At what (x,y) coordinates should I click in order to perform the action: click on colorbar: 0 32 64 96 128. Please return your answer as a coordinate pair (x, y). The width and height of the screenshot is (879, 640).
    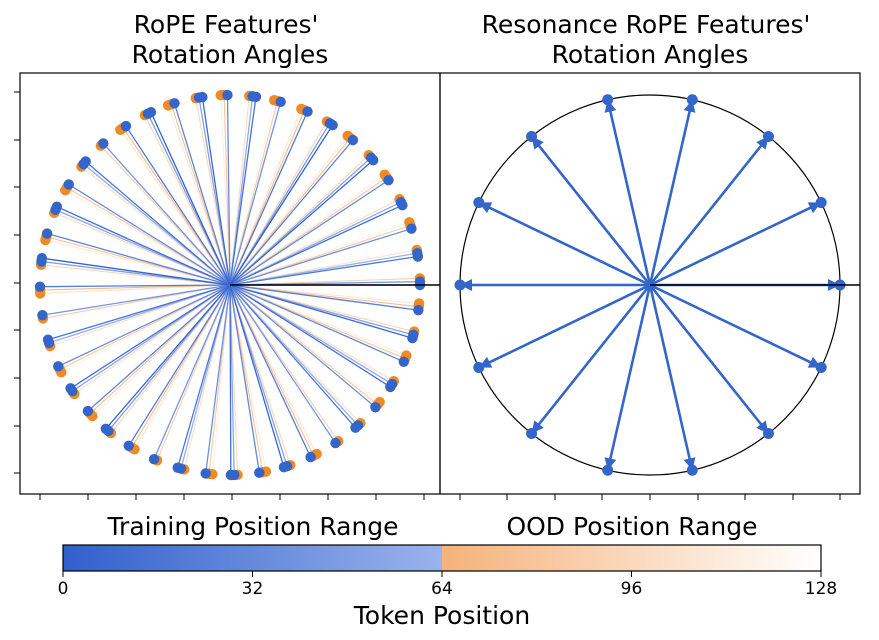
    Looking at the image, I should click on (447, 571).